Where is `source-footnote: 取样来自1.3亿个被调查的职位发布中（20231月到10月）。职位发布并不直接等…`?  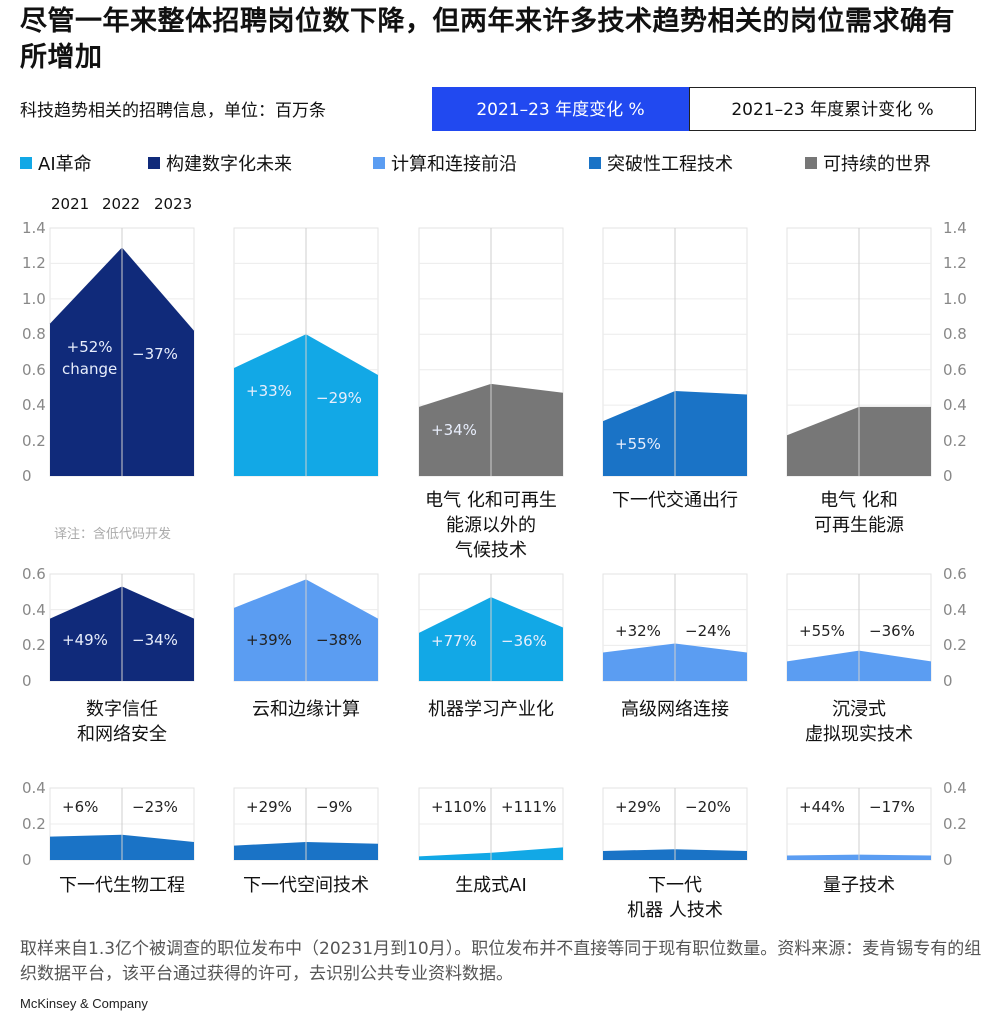 source-footnote: 取样来自1.3亿个被调查的职位发布中（20231月到10月）。职位发布并不直接等… is located at coordinates (501, 961).